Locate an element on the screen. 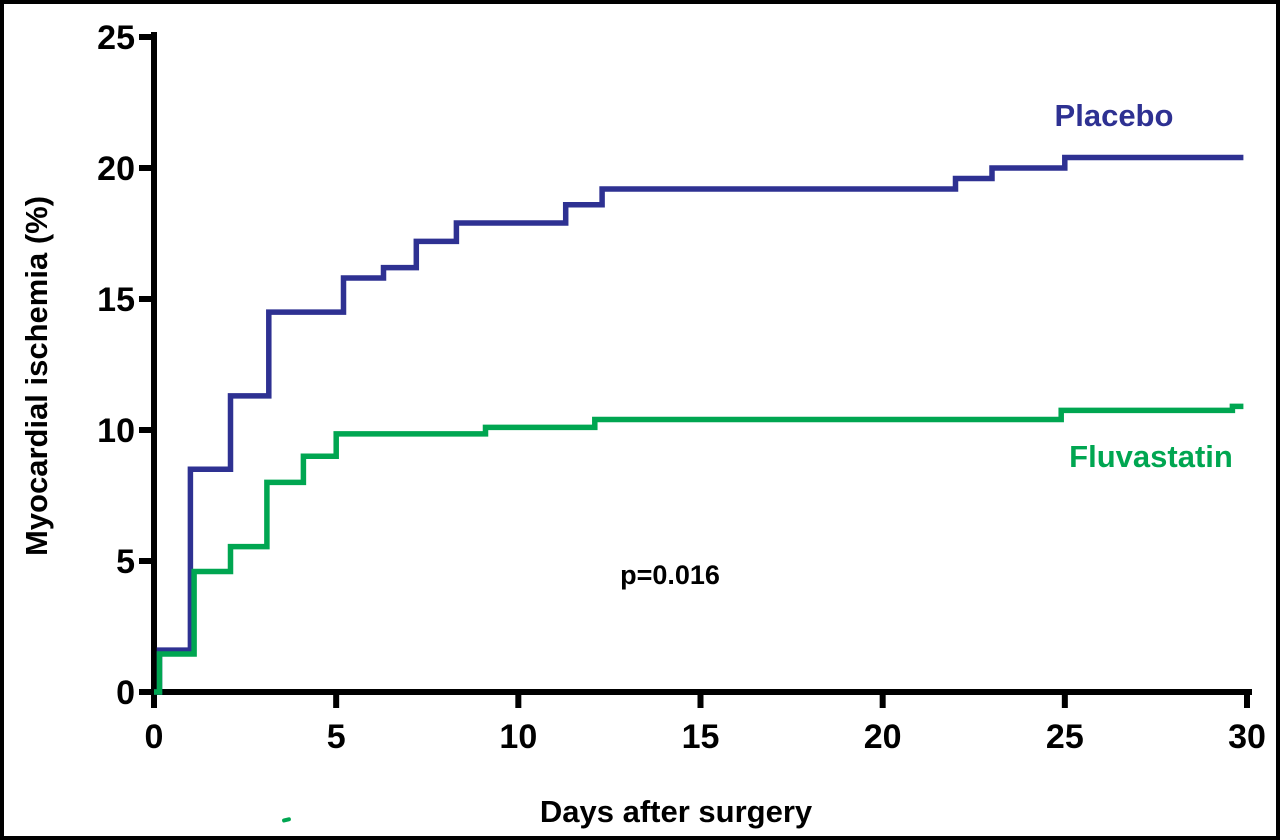  y-axis-title: Myocardial ischemia (%) is located at coordinates (36, 376).